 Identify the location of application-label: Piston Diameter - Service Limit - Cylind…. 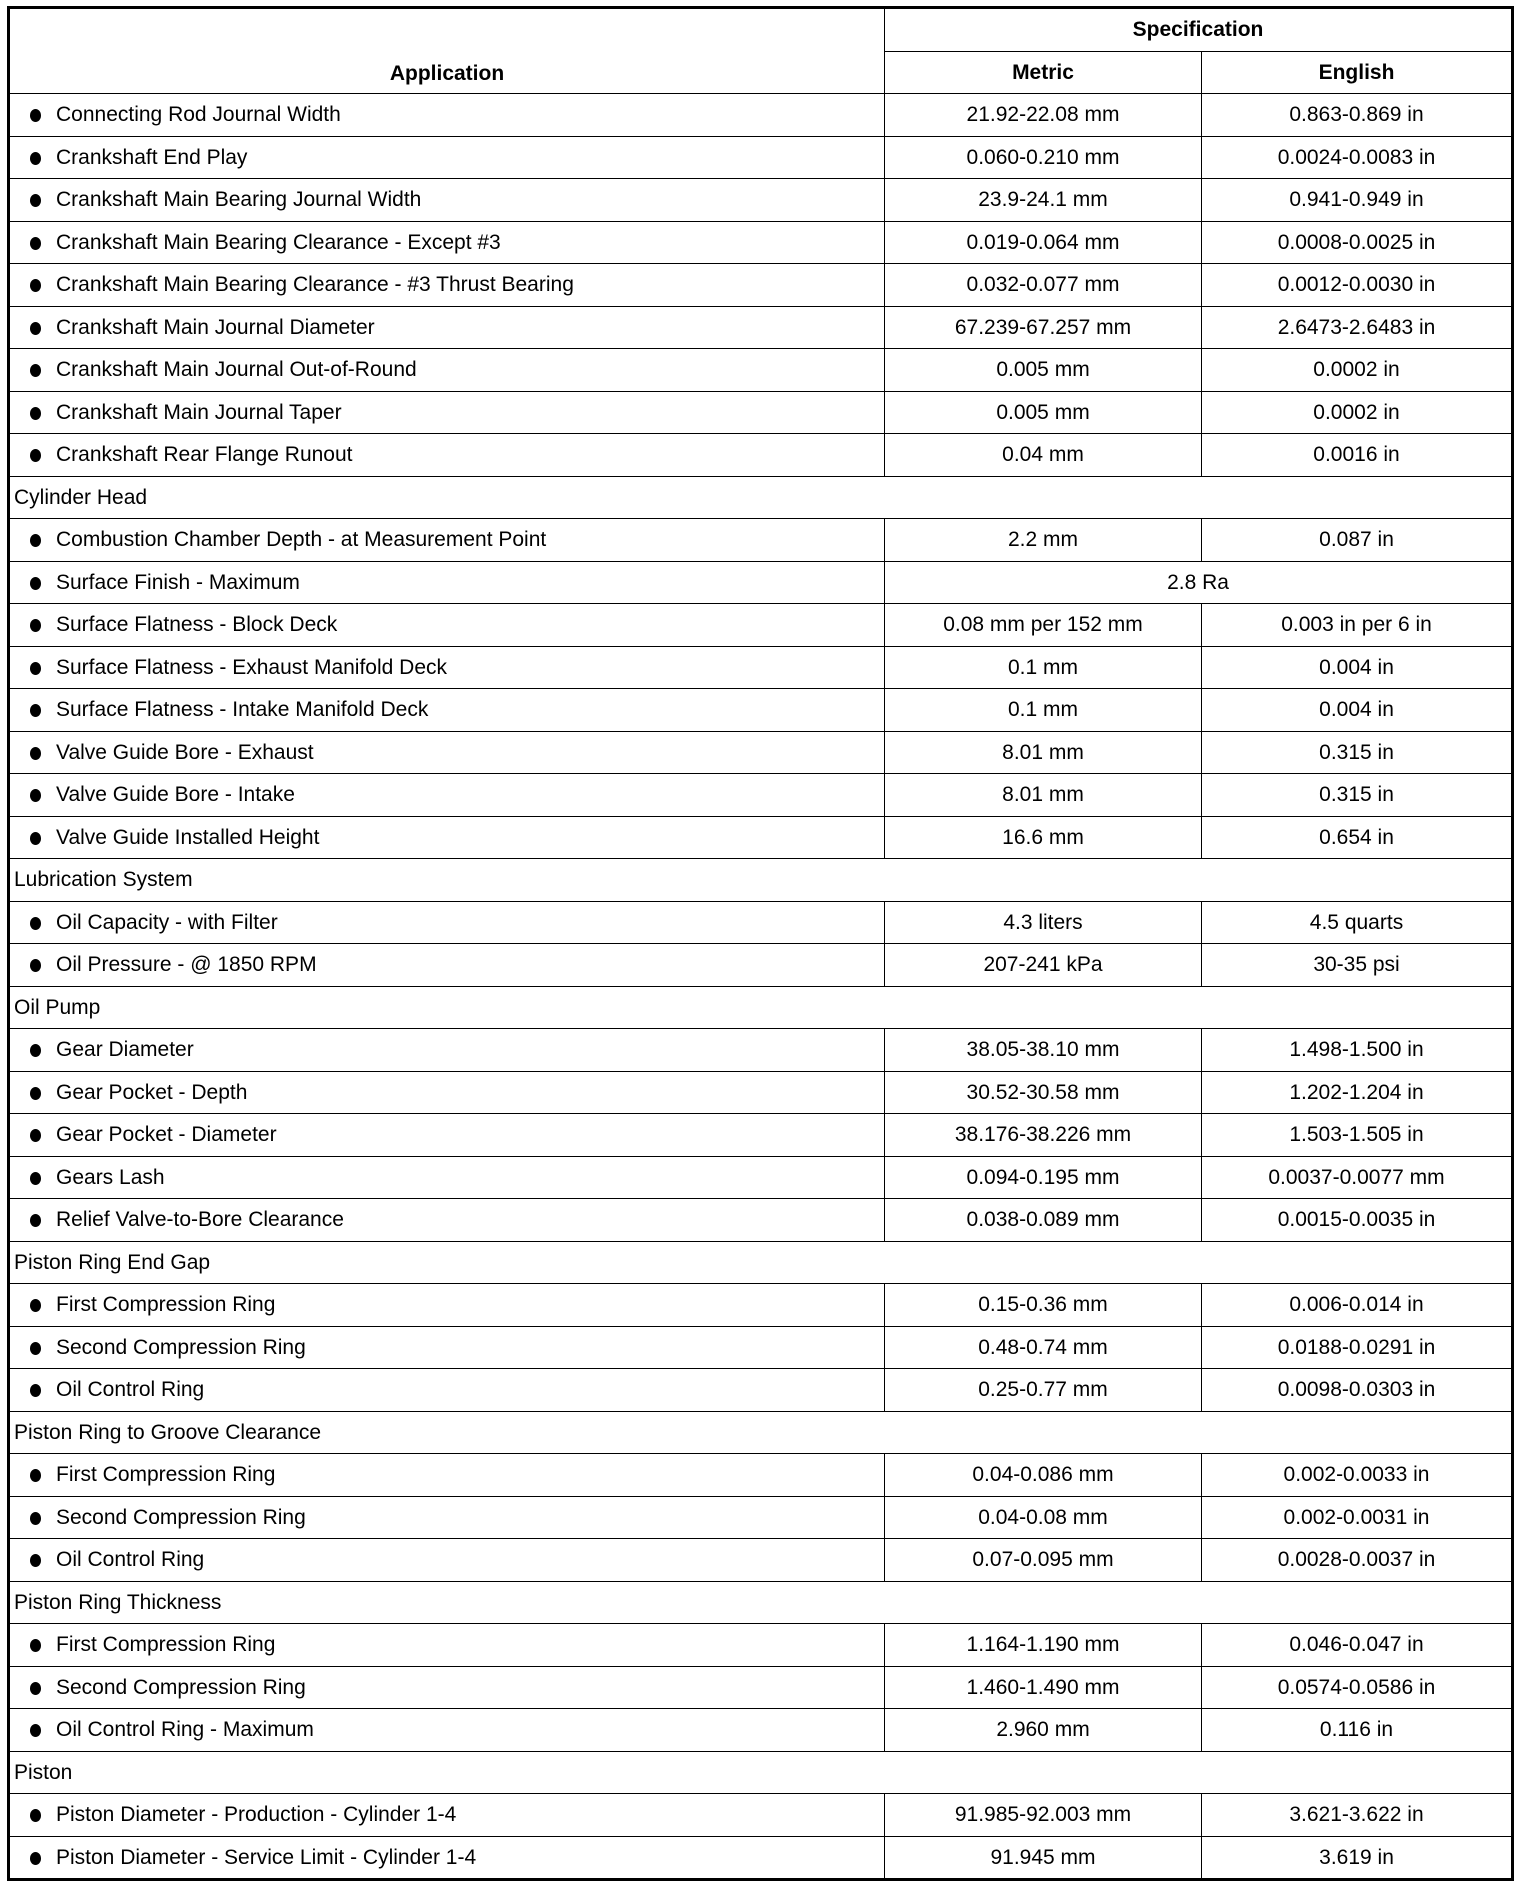
(266, 1857).